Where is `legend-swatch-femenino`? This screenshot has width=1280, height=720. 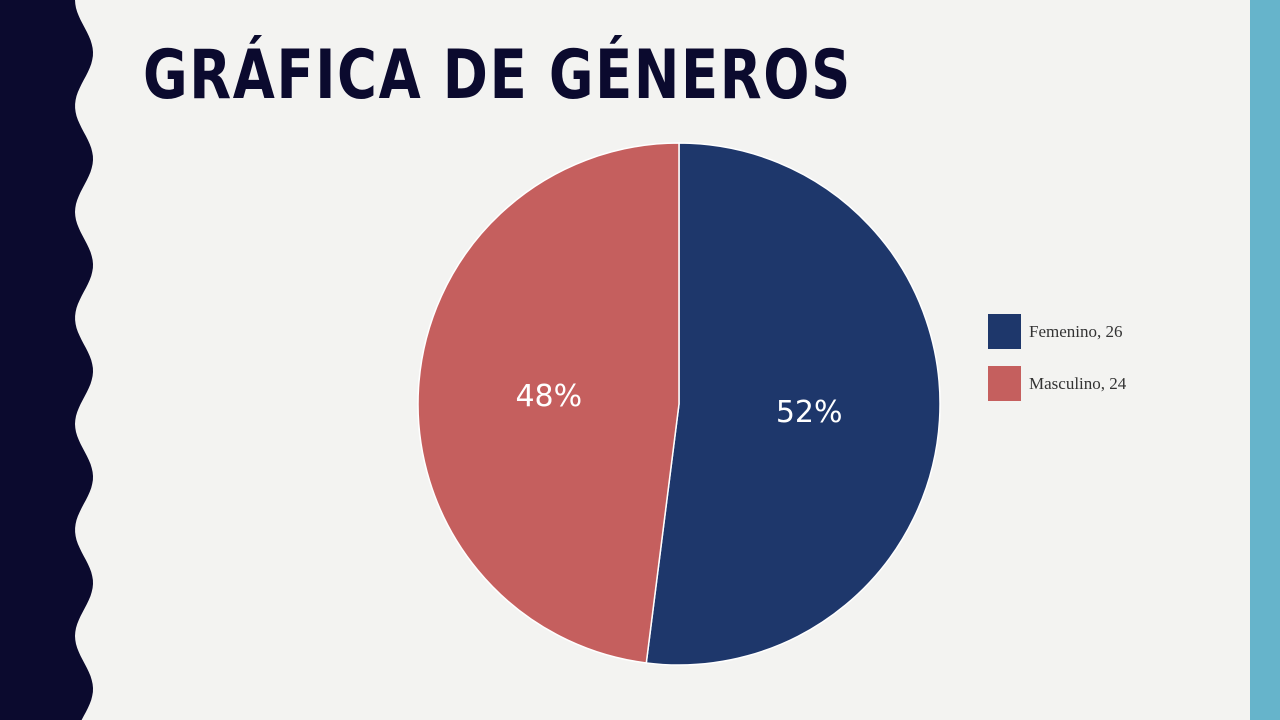
legend-swatch-femenino is located at coordinates (1004, 331).